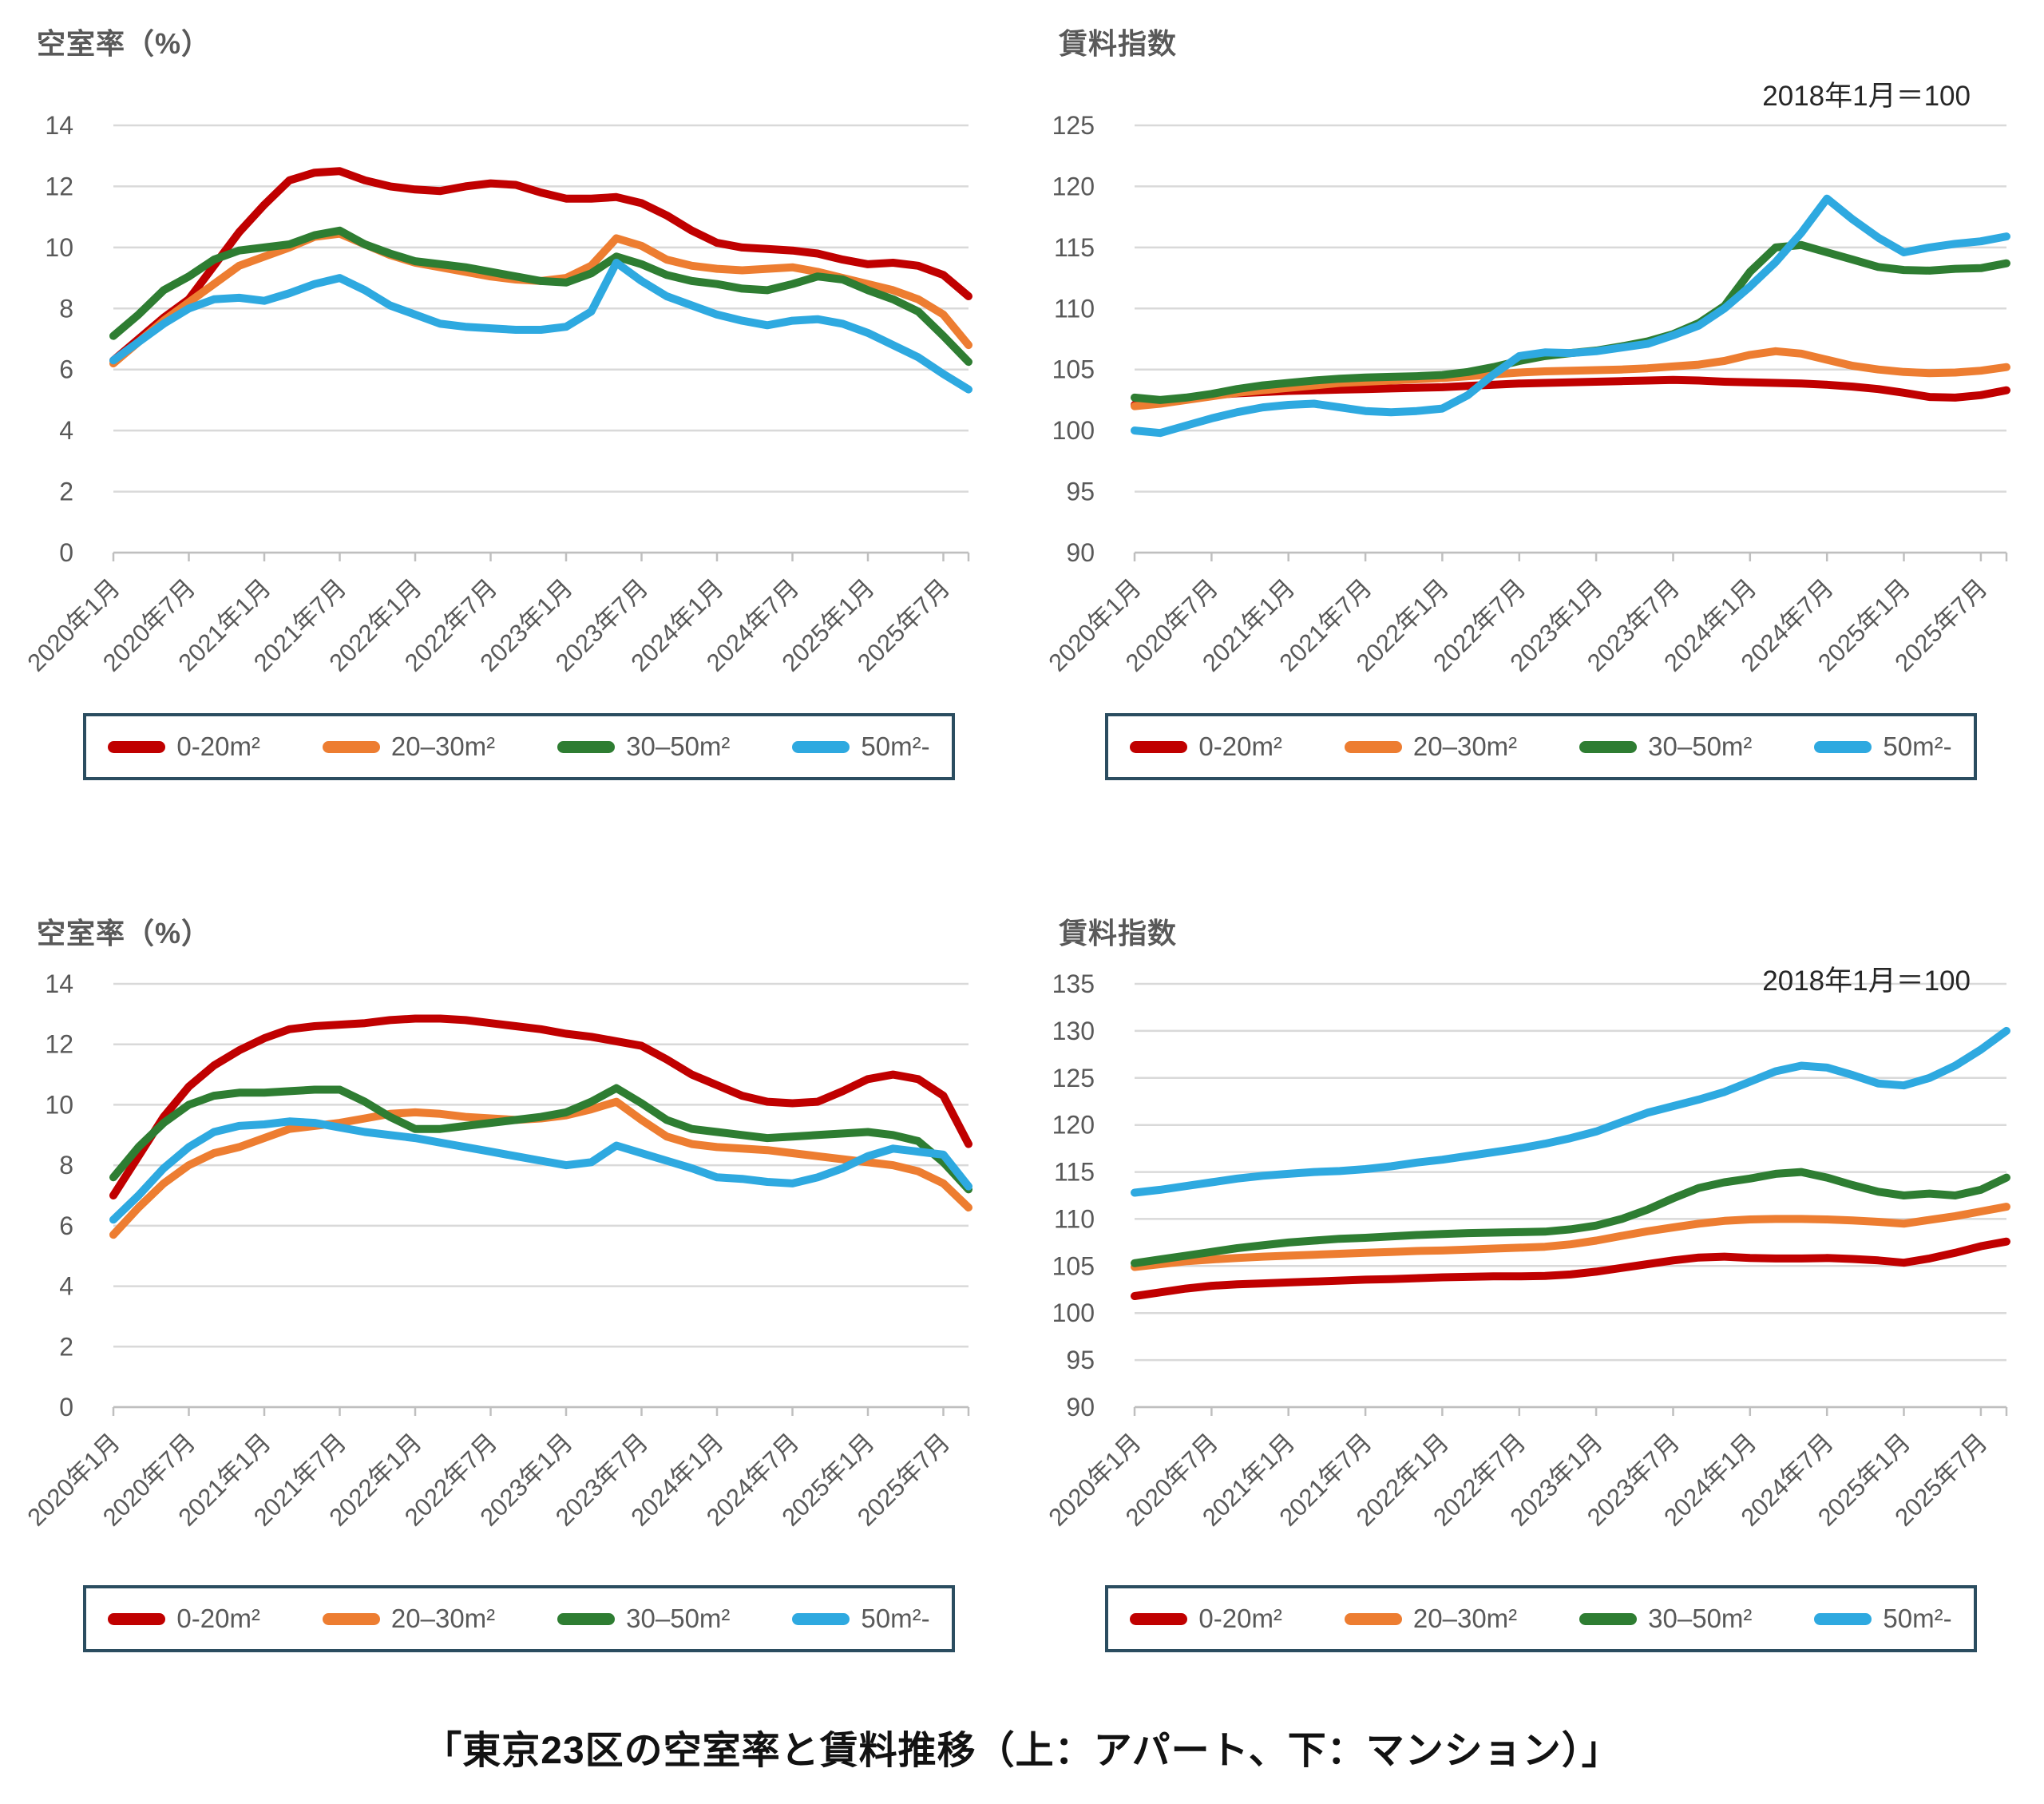 The height and width of the screenshot is (1804, 2044). Describe the element at coordinates (1073, 984) in the screenshot. I see `y-axis-label: 135` at that location.